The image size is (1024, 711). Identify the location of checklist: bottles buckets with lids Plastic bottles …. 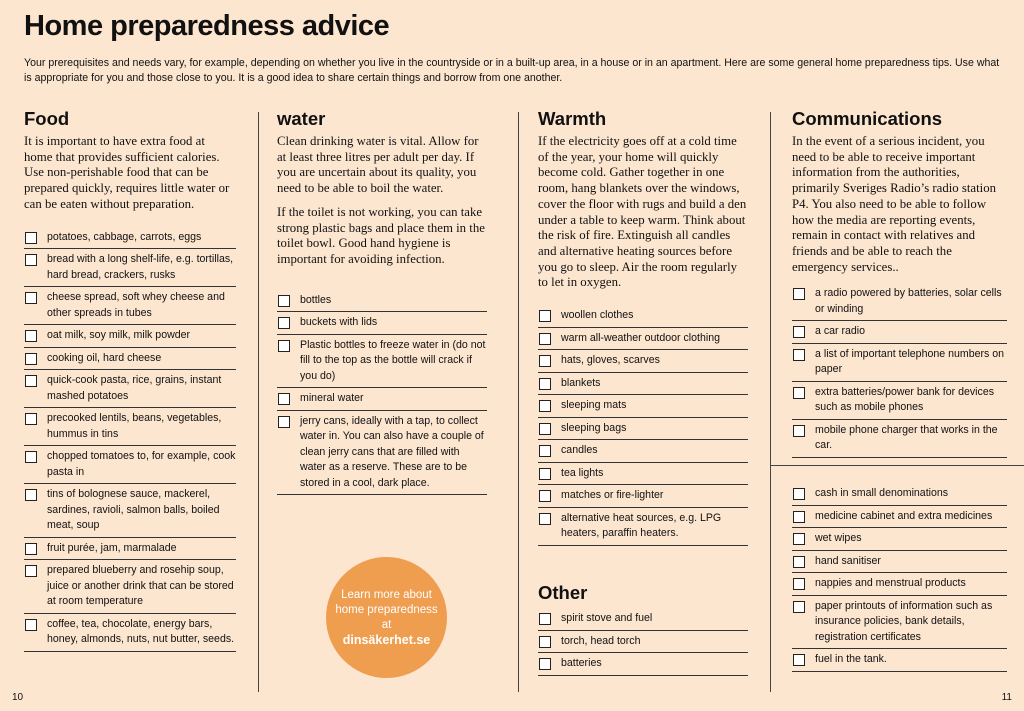
(382, 393).